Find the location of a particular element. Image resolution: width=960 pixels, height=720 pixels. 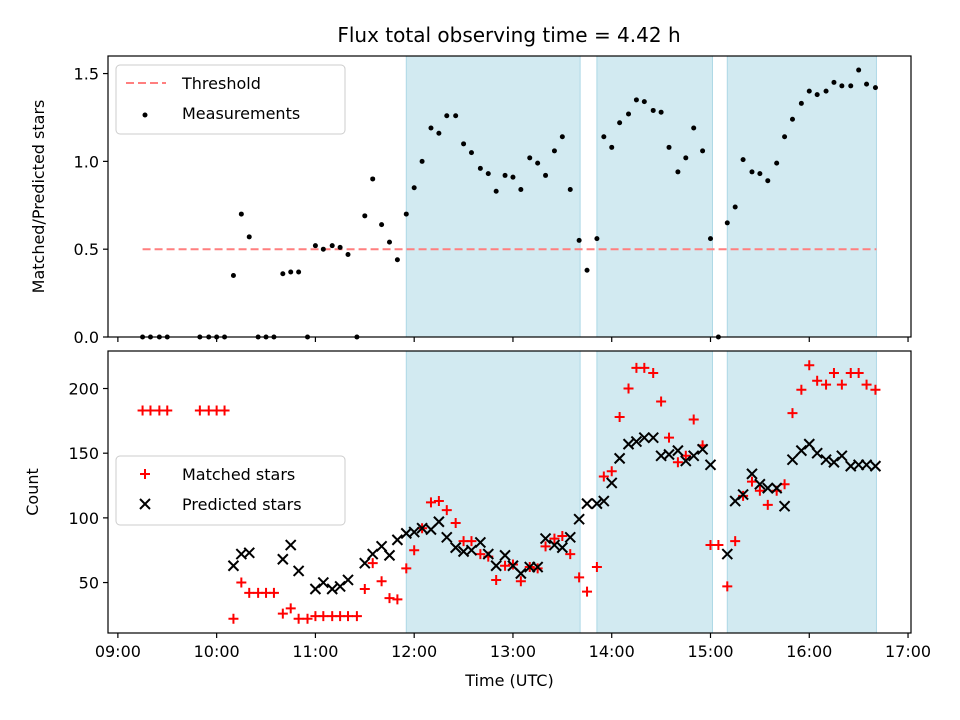

legend-label: Threshold is located at coordinates (221, 83).